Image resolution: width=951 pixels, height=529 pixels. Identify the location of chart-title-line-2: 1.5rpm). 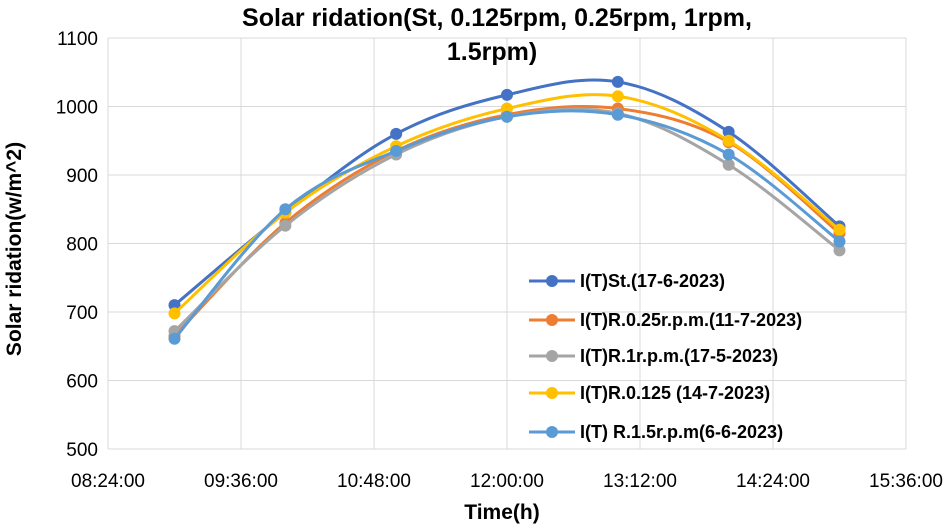
(492, 52).